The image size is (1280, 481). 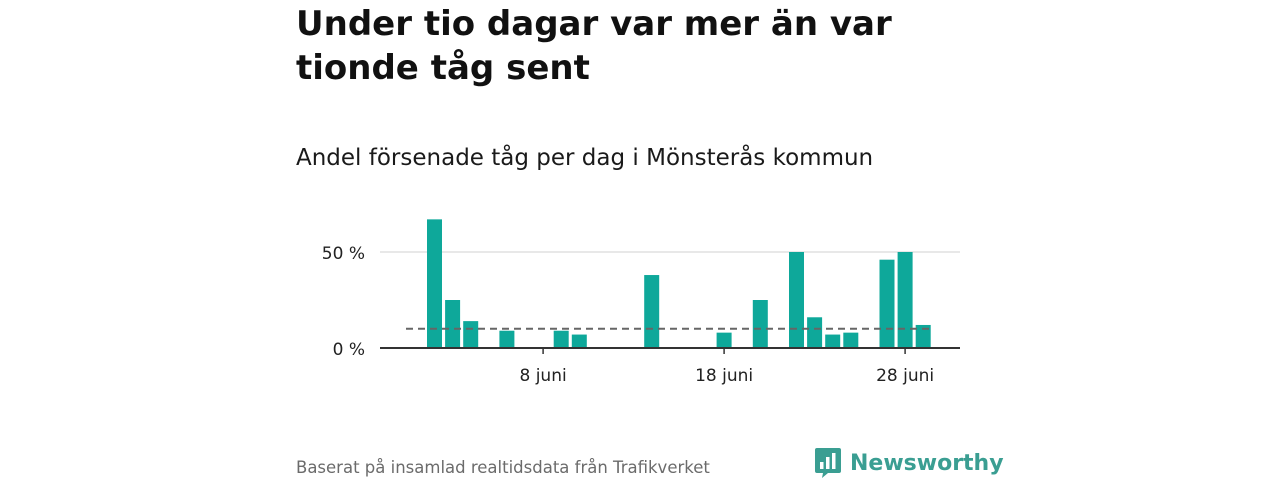 What do you see at coordinates (724, 376) in the screenshot?
I see `x-tick-label: 18 juni` at bounding box center [724, 376].